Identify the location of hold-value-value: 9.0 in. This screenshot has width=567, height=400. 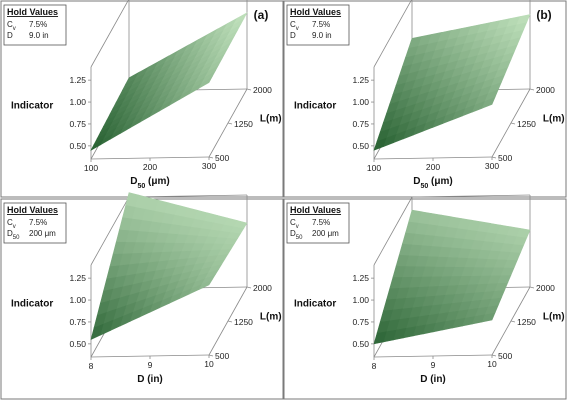
(322, 35).